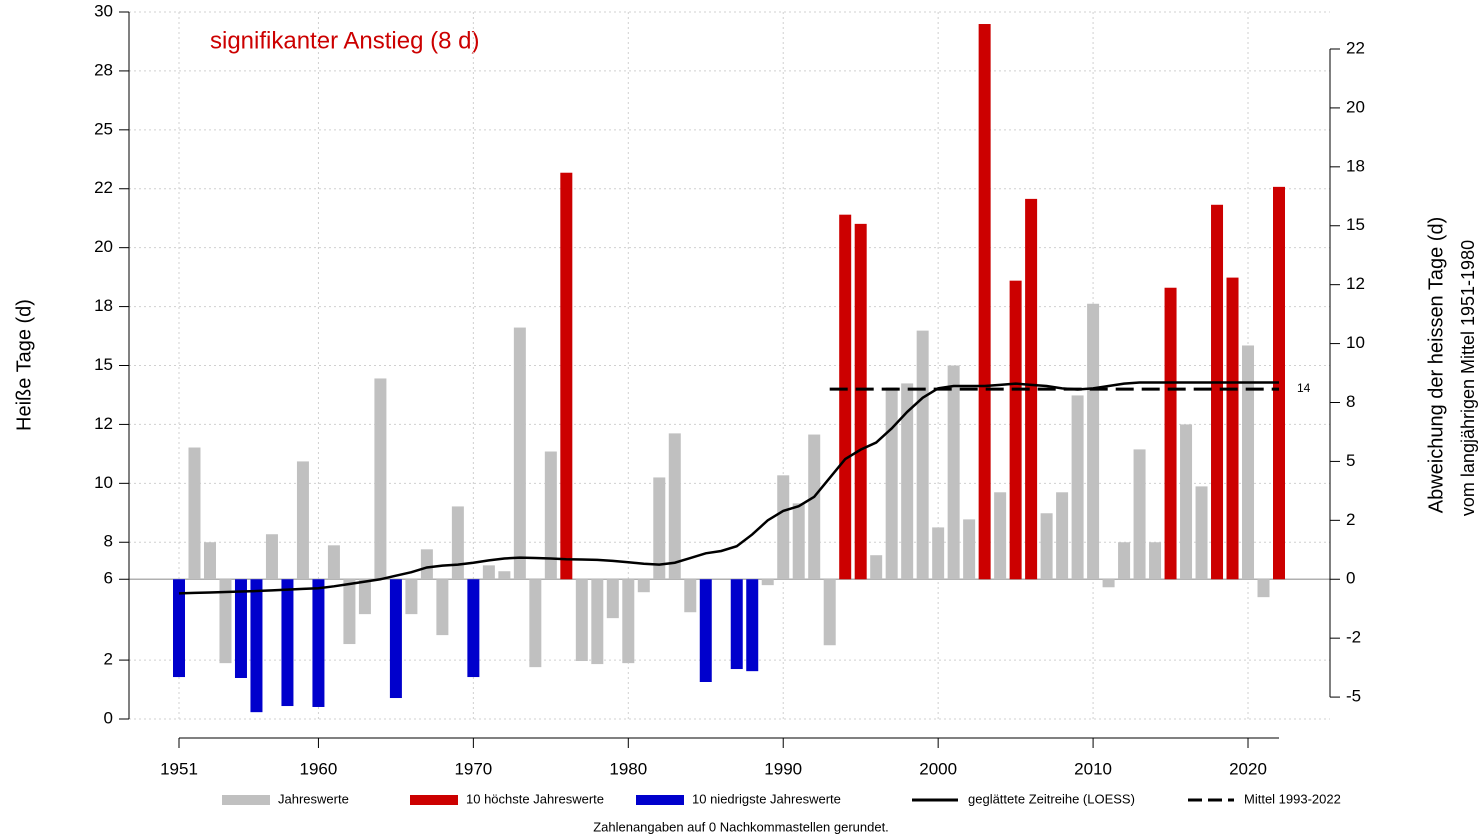 This screenshot has height=839, width=1482. What do you see at coordinates (1350, 519) in the screenshot?
I see `y2-tick-label: 2` at bounding box center [1350, 519].